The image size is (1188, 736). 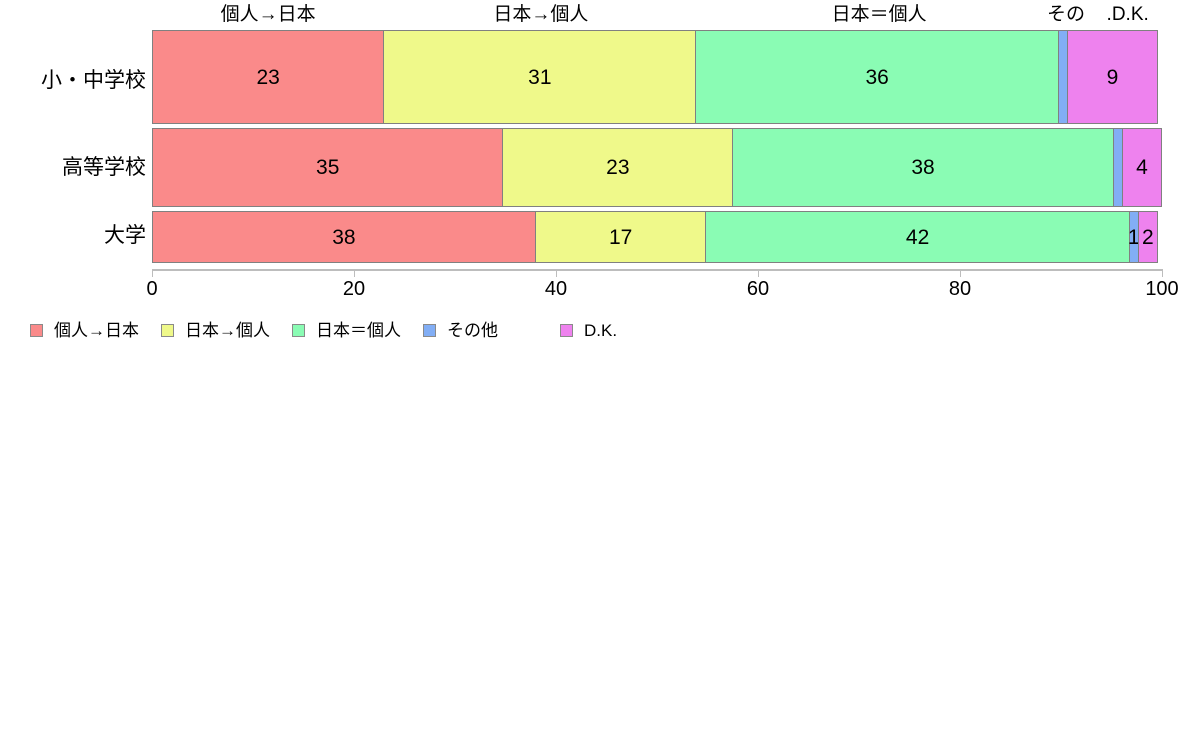 I want to click on bar-segment-value: 42, so click(x=917, y=237).